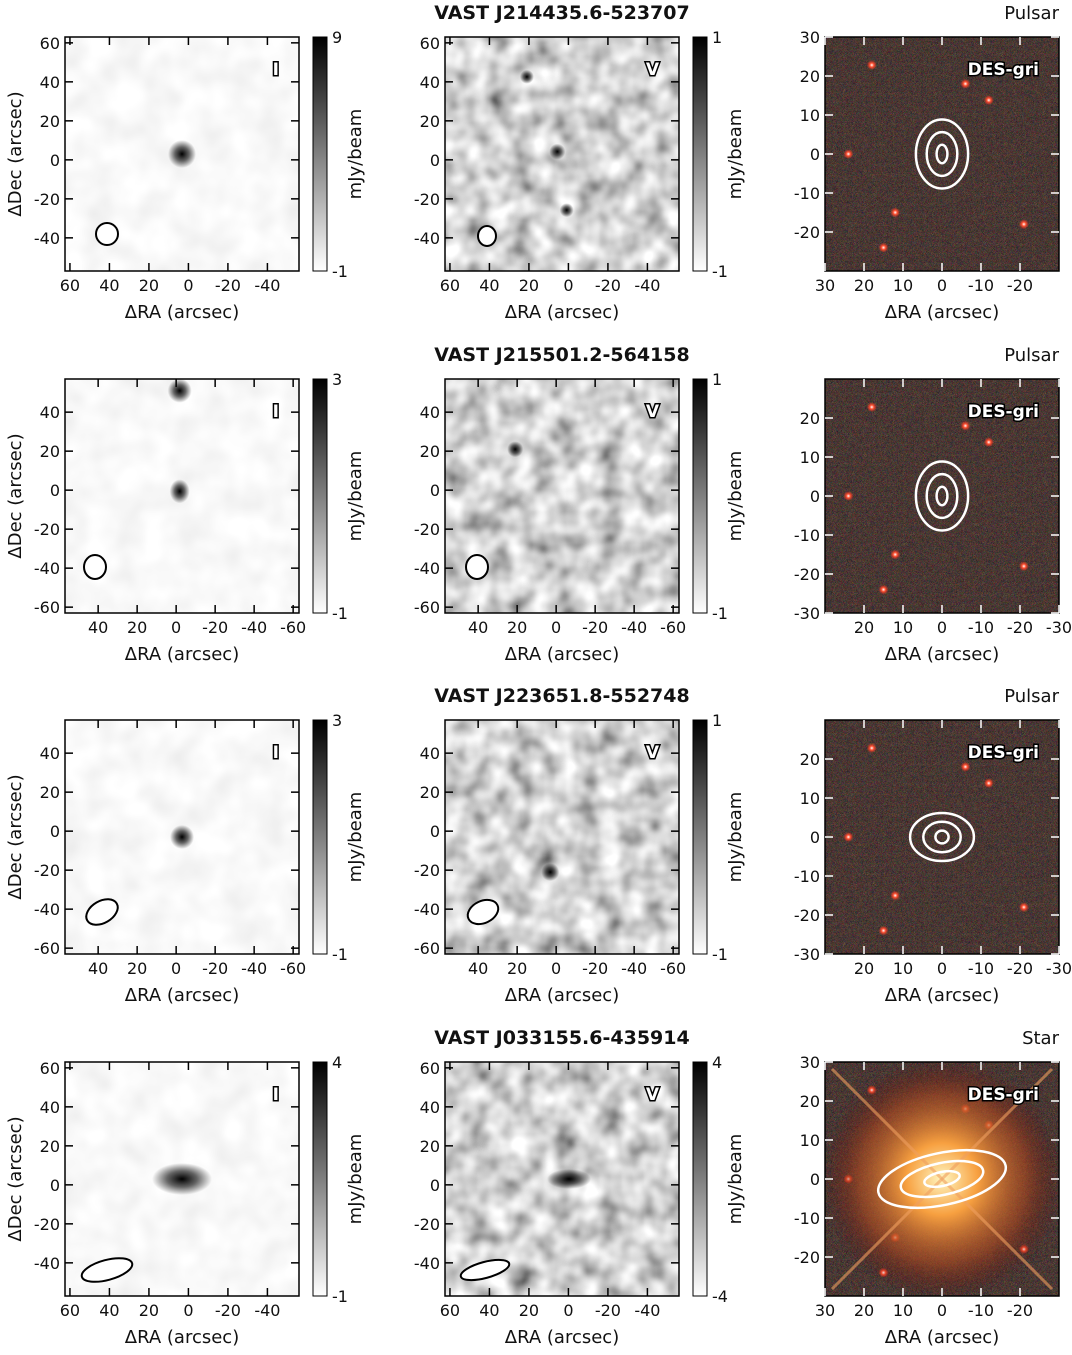 The width and height of the screenshot is (1072, 1355). Describe the element at coordinates (810, 1062) in the screenshot. I see `y-tick-label: 30` at that location.